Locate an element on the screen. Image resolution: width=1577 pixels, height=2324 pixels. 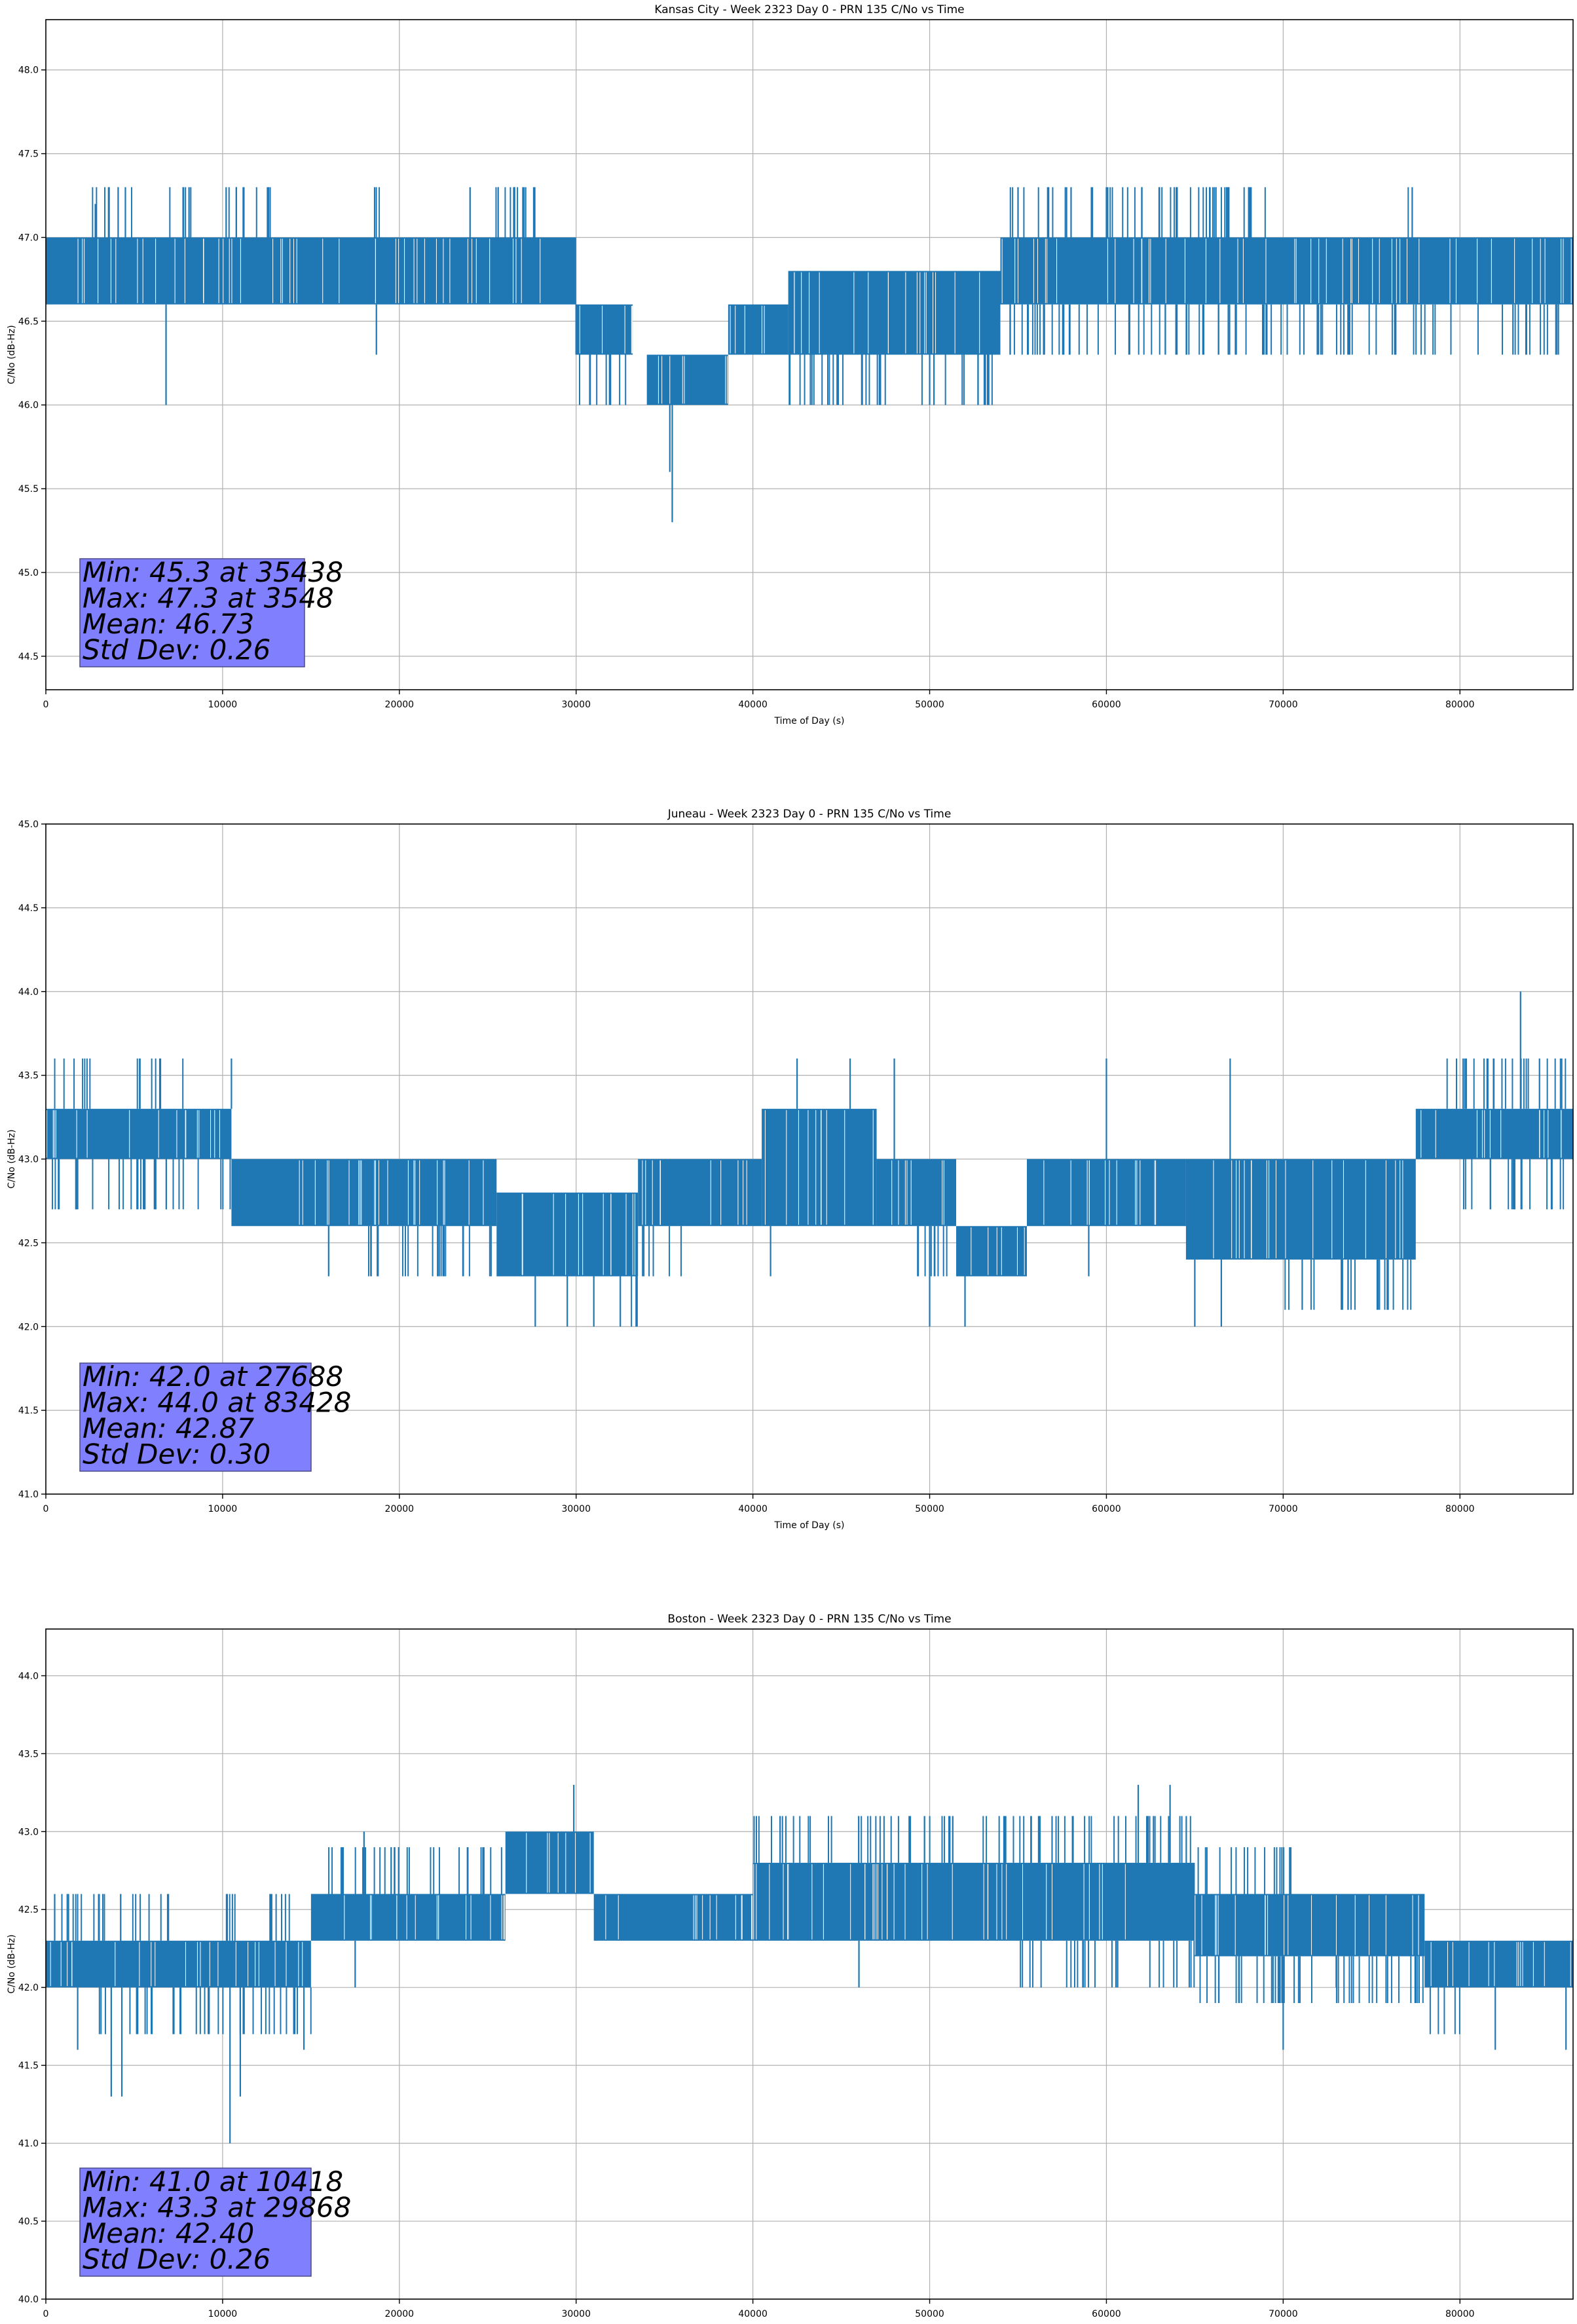
stats-max: Max: 43.3 at 29868 is located at coordinates (217, 2208).